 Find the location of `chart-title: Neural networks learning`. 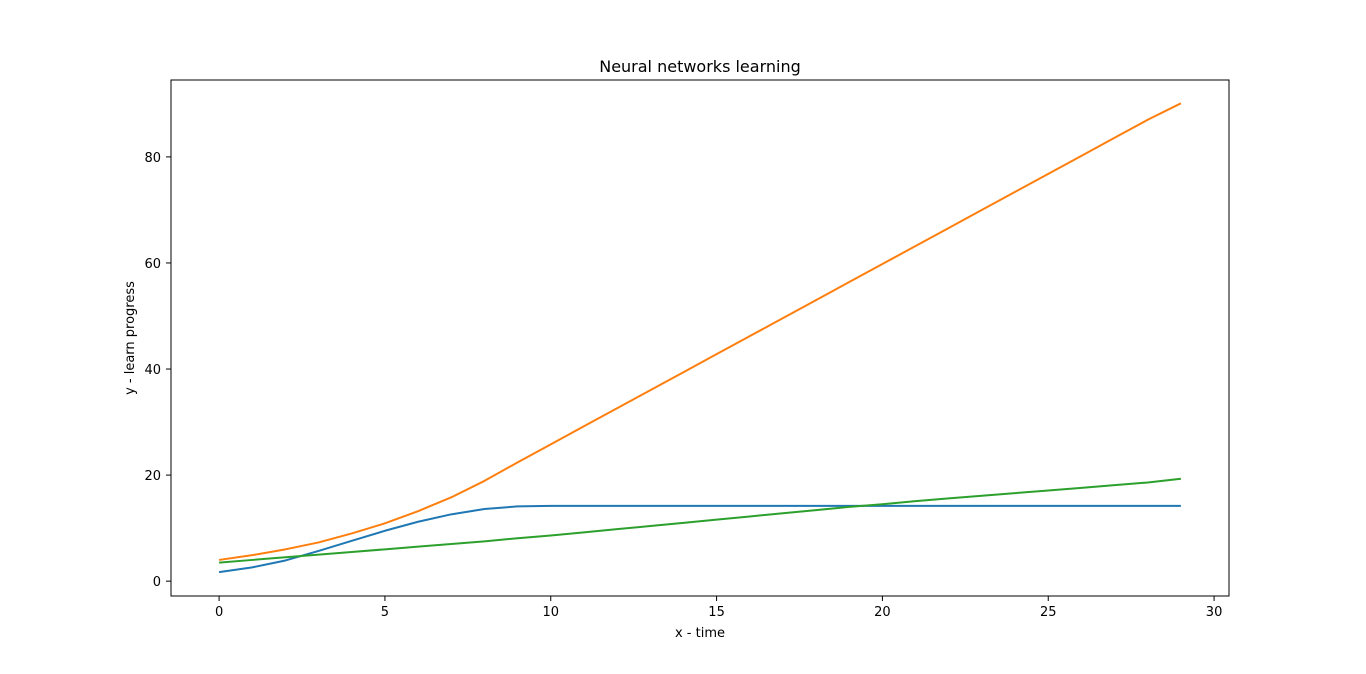

chart-title: Neural networks learning is located at coordinates (700, 66).